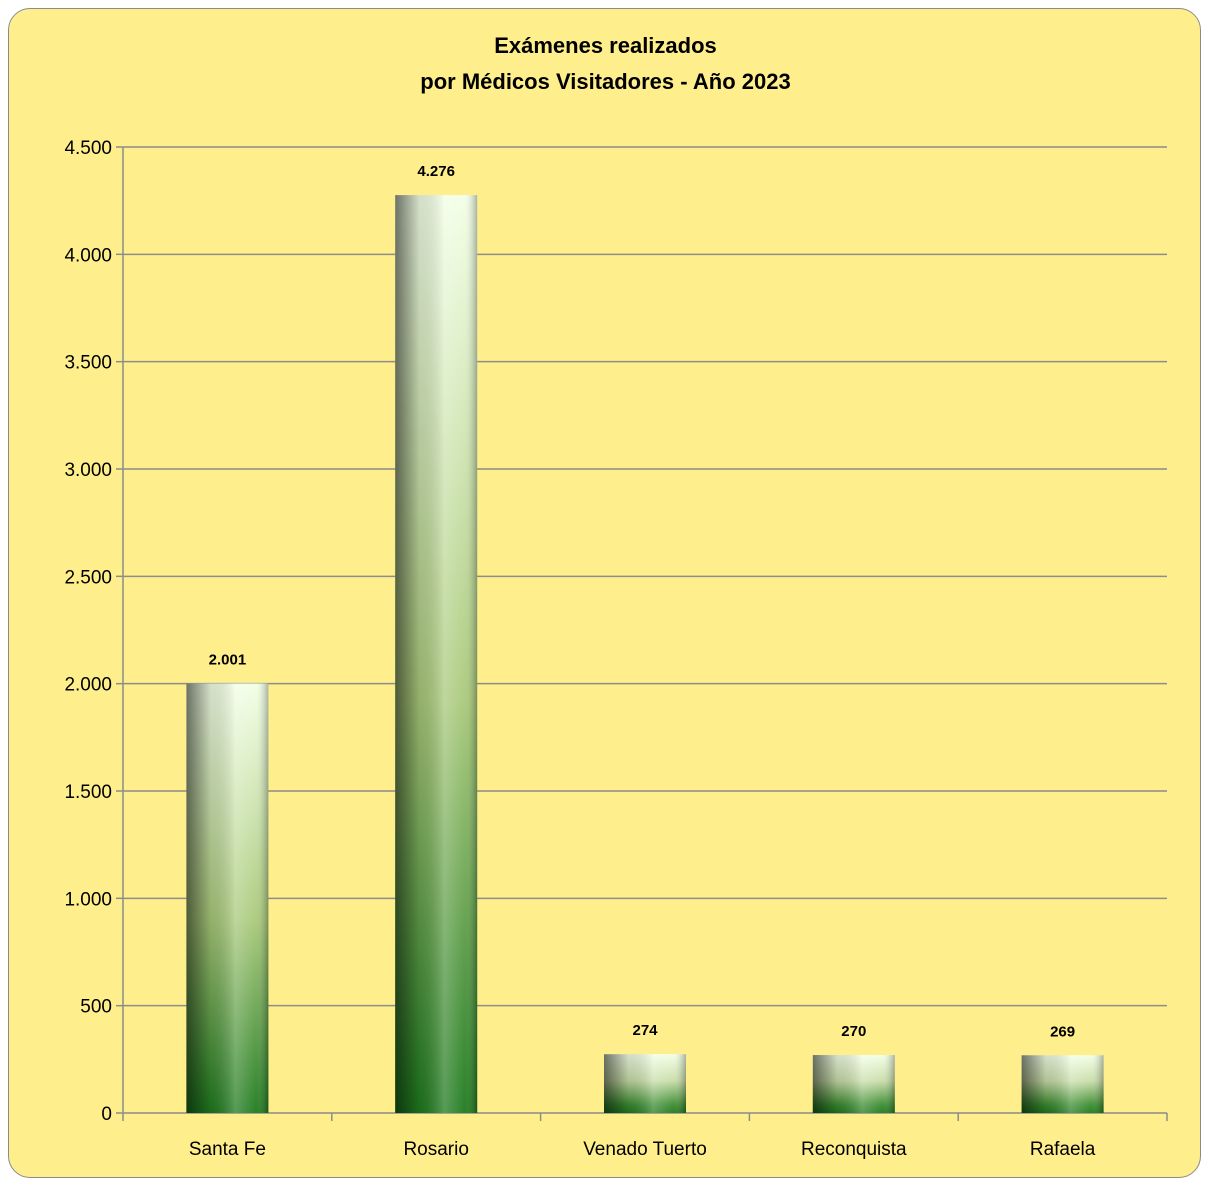 The height and width of the screenshot is (1188, 1211). What do you see at coordinates (88, 577) in the screenshot?
I see `y-tick-label: 2.500` at bounding box center [88, 577].